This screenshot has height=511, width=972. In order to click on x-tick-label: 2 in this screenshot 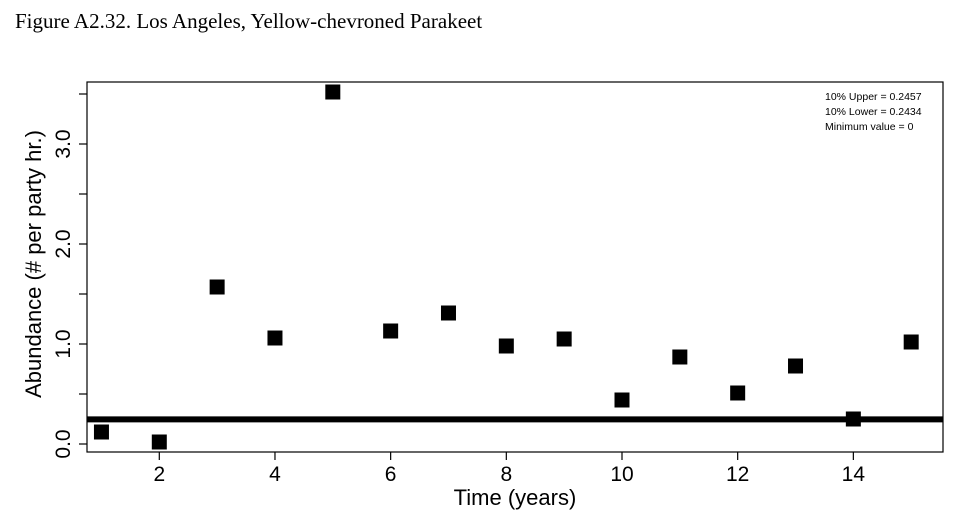, I will do `click(159, 474)`.